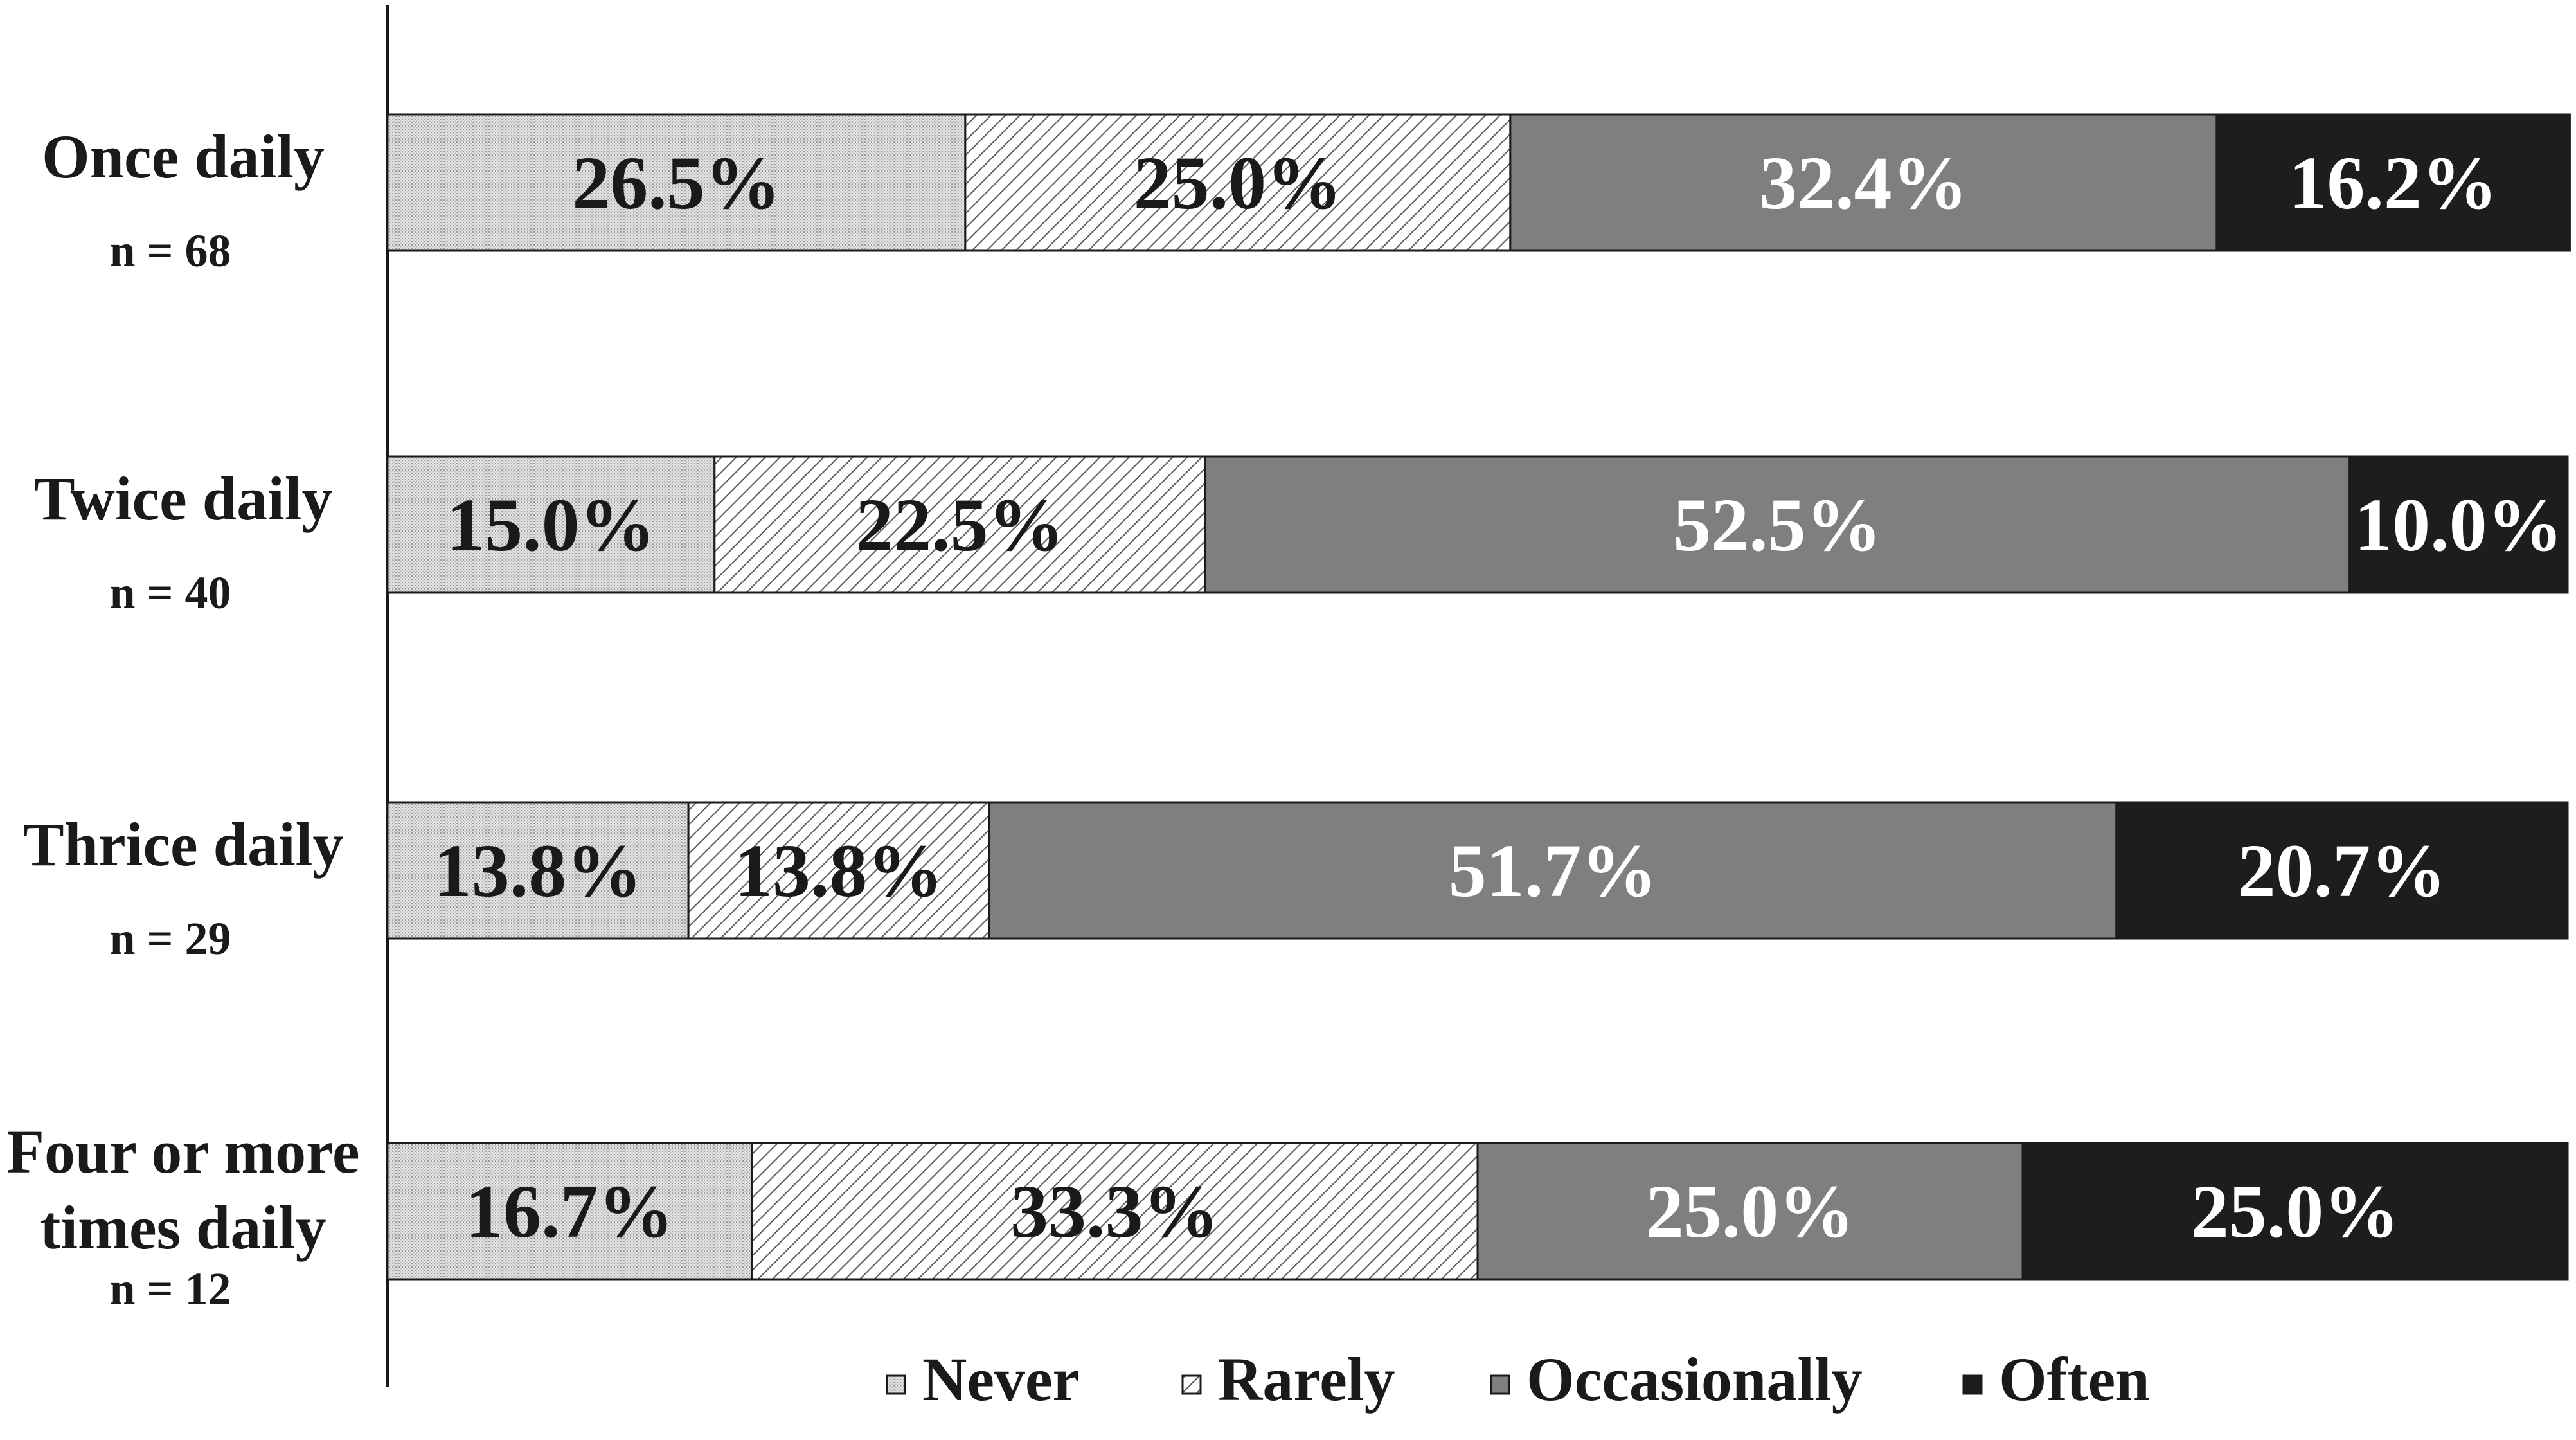 This screenshot has width=2576, height=1440. What do you see at coordinates (170, 251) in the screenshot?
I see `category-n-label: n = 68` at bounding box center [170, 251].